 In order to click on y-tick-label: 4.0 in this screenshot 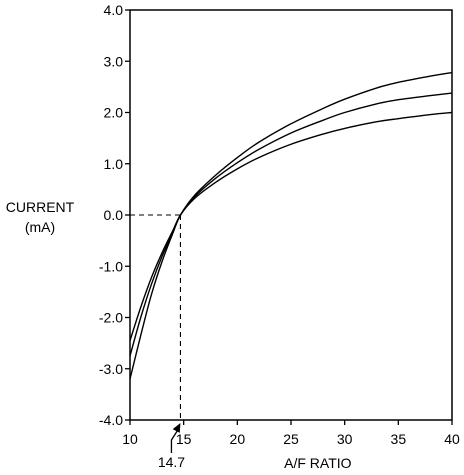, I will do `click(114, 10)`.